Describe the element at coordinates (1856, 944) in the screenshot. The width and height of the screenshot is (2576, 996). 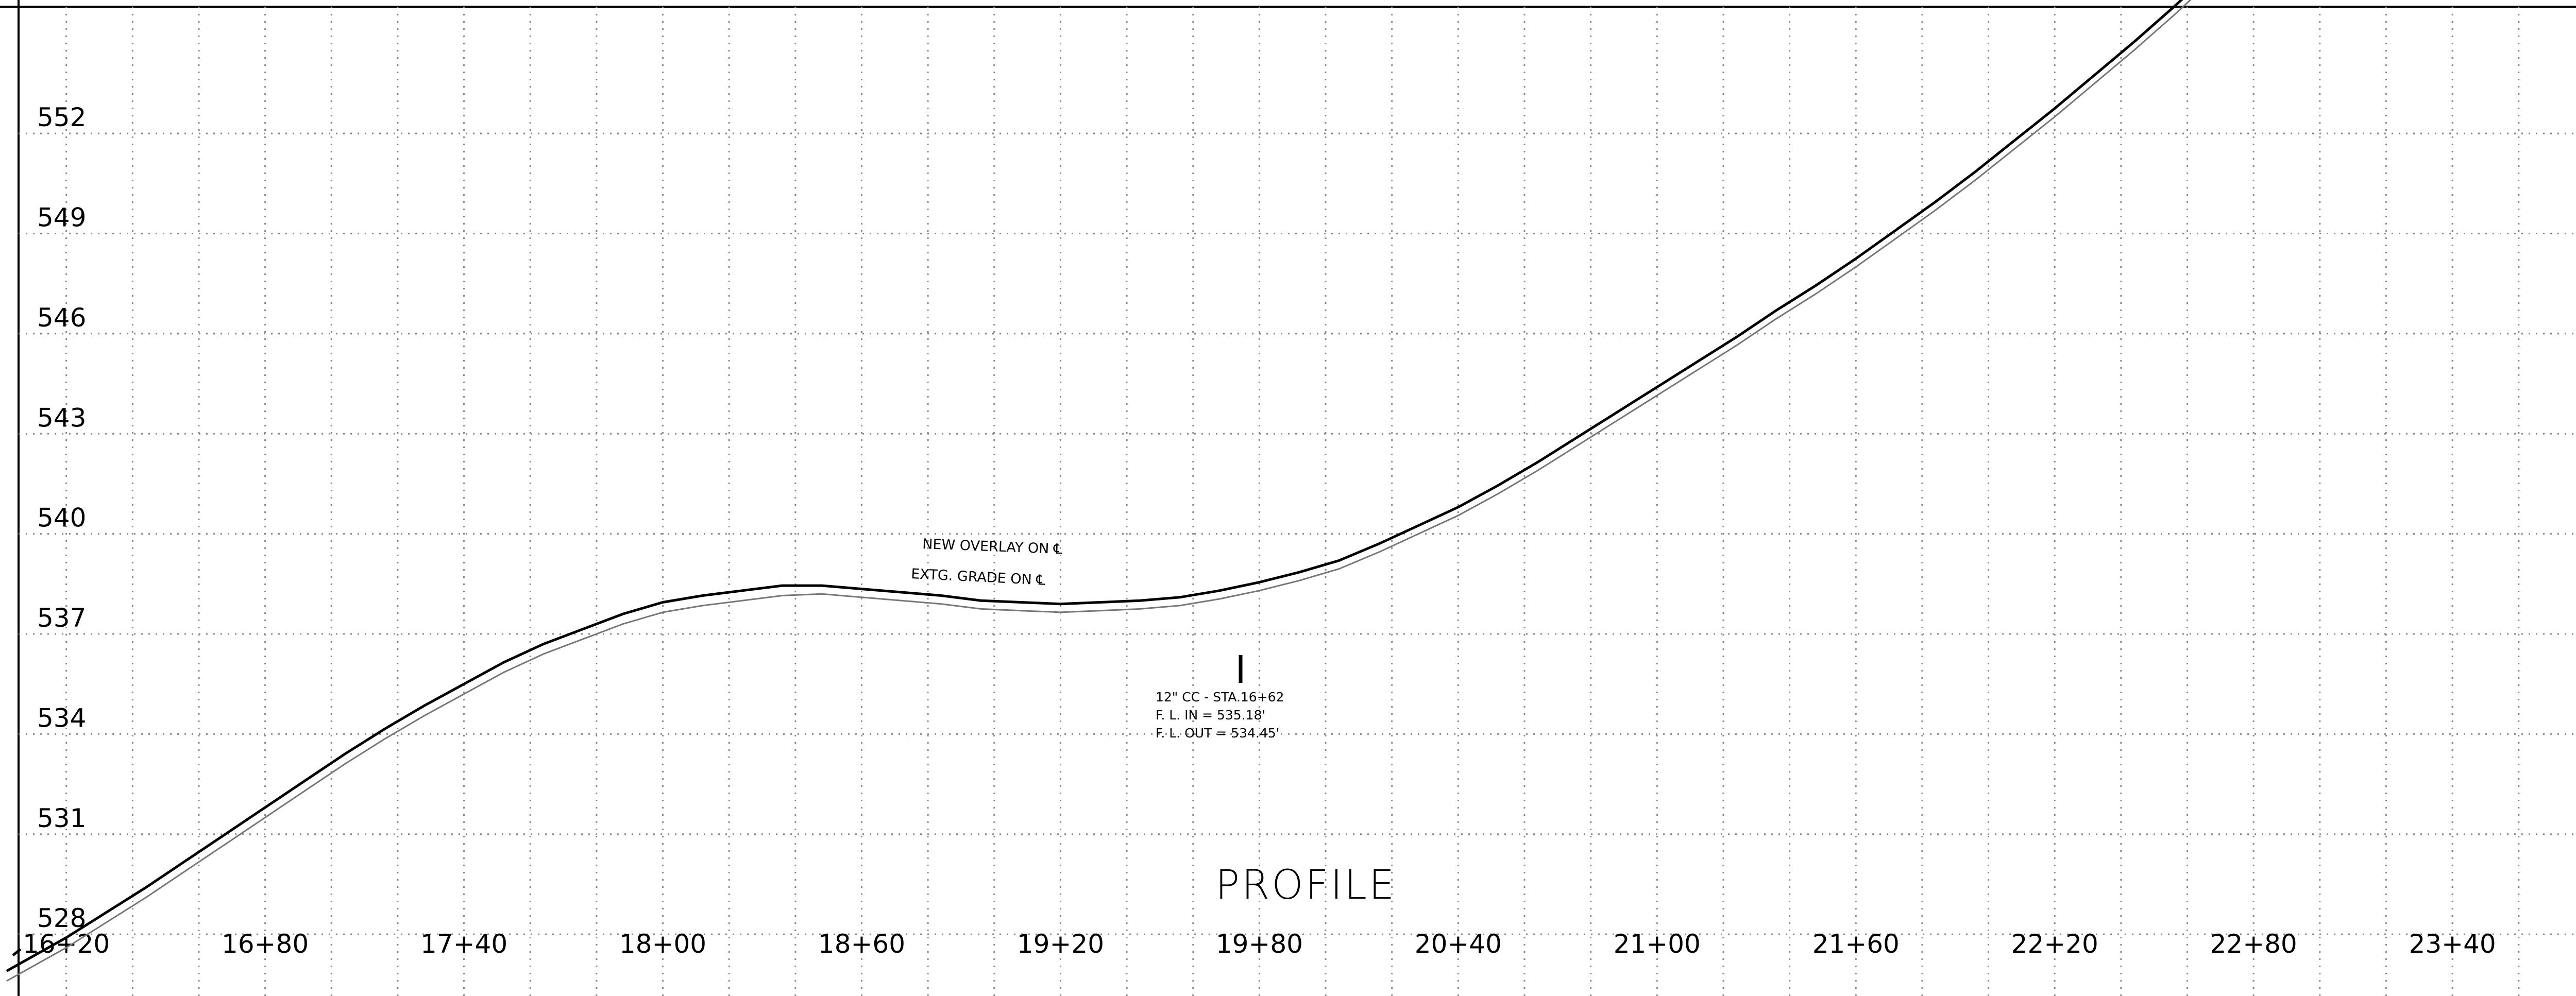
I see `station-label: 21+60` at that location.